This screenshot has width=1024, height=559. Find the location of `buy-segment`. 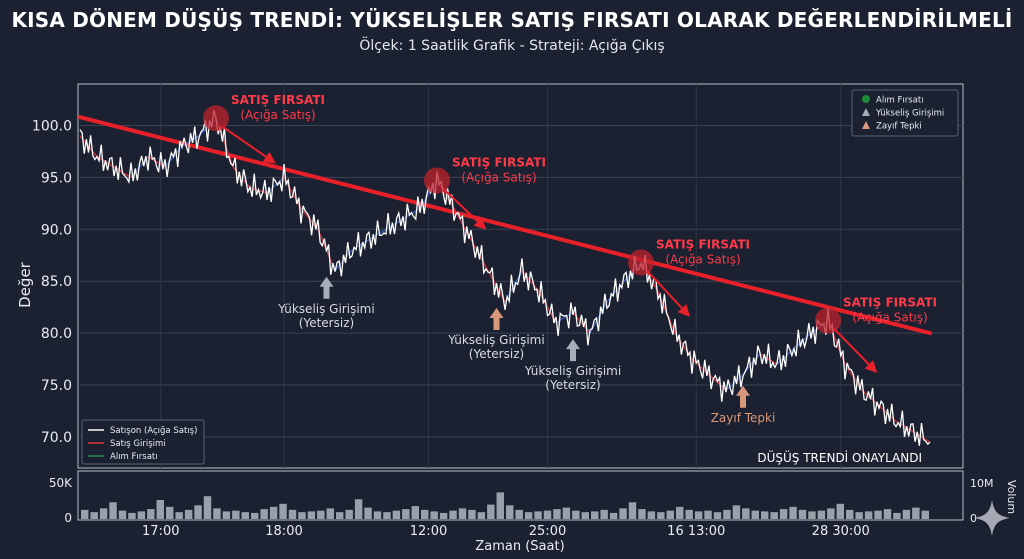

buy-segment is located at coordinates (377, 234).